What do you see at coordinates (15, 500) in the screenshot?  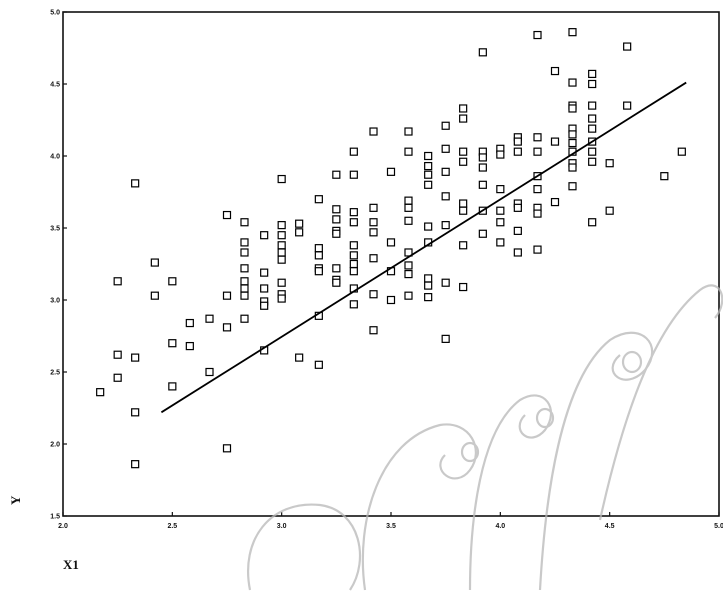 I see `y-axis-title: Y` at bounding box center [15, 500].